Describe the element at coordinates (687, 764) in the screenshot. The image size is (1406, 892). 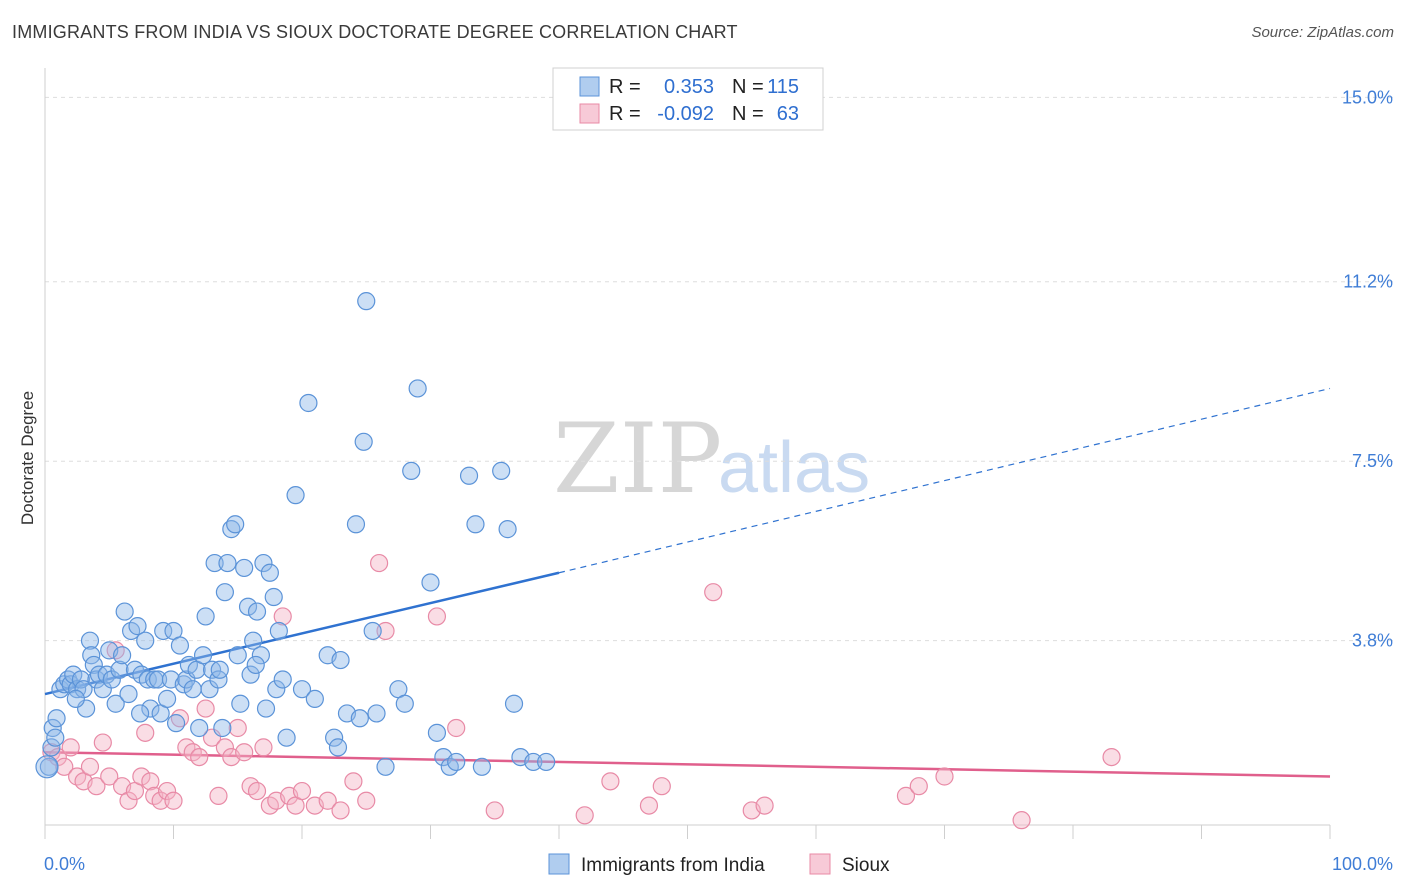
I see `sioux-trend-line` at that location.